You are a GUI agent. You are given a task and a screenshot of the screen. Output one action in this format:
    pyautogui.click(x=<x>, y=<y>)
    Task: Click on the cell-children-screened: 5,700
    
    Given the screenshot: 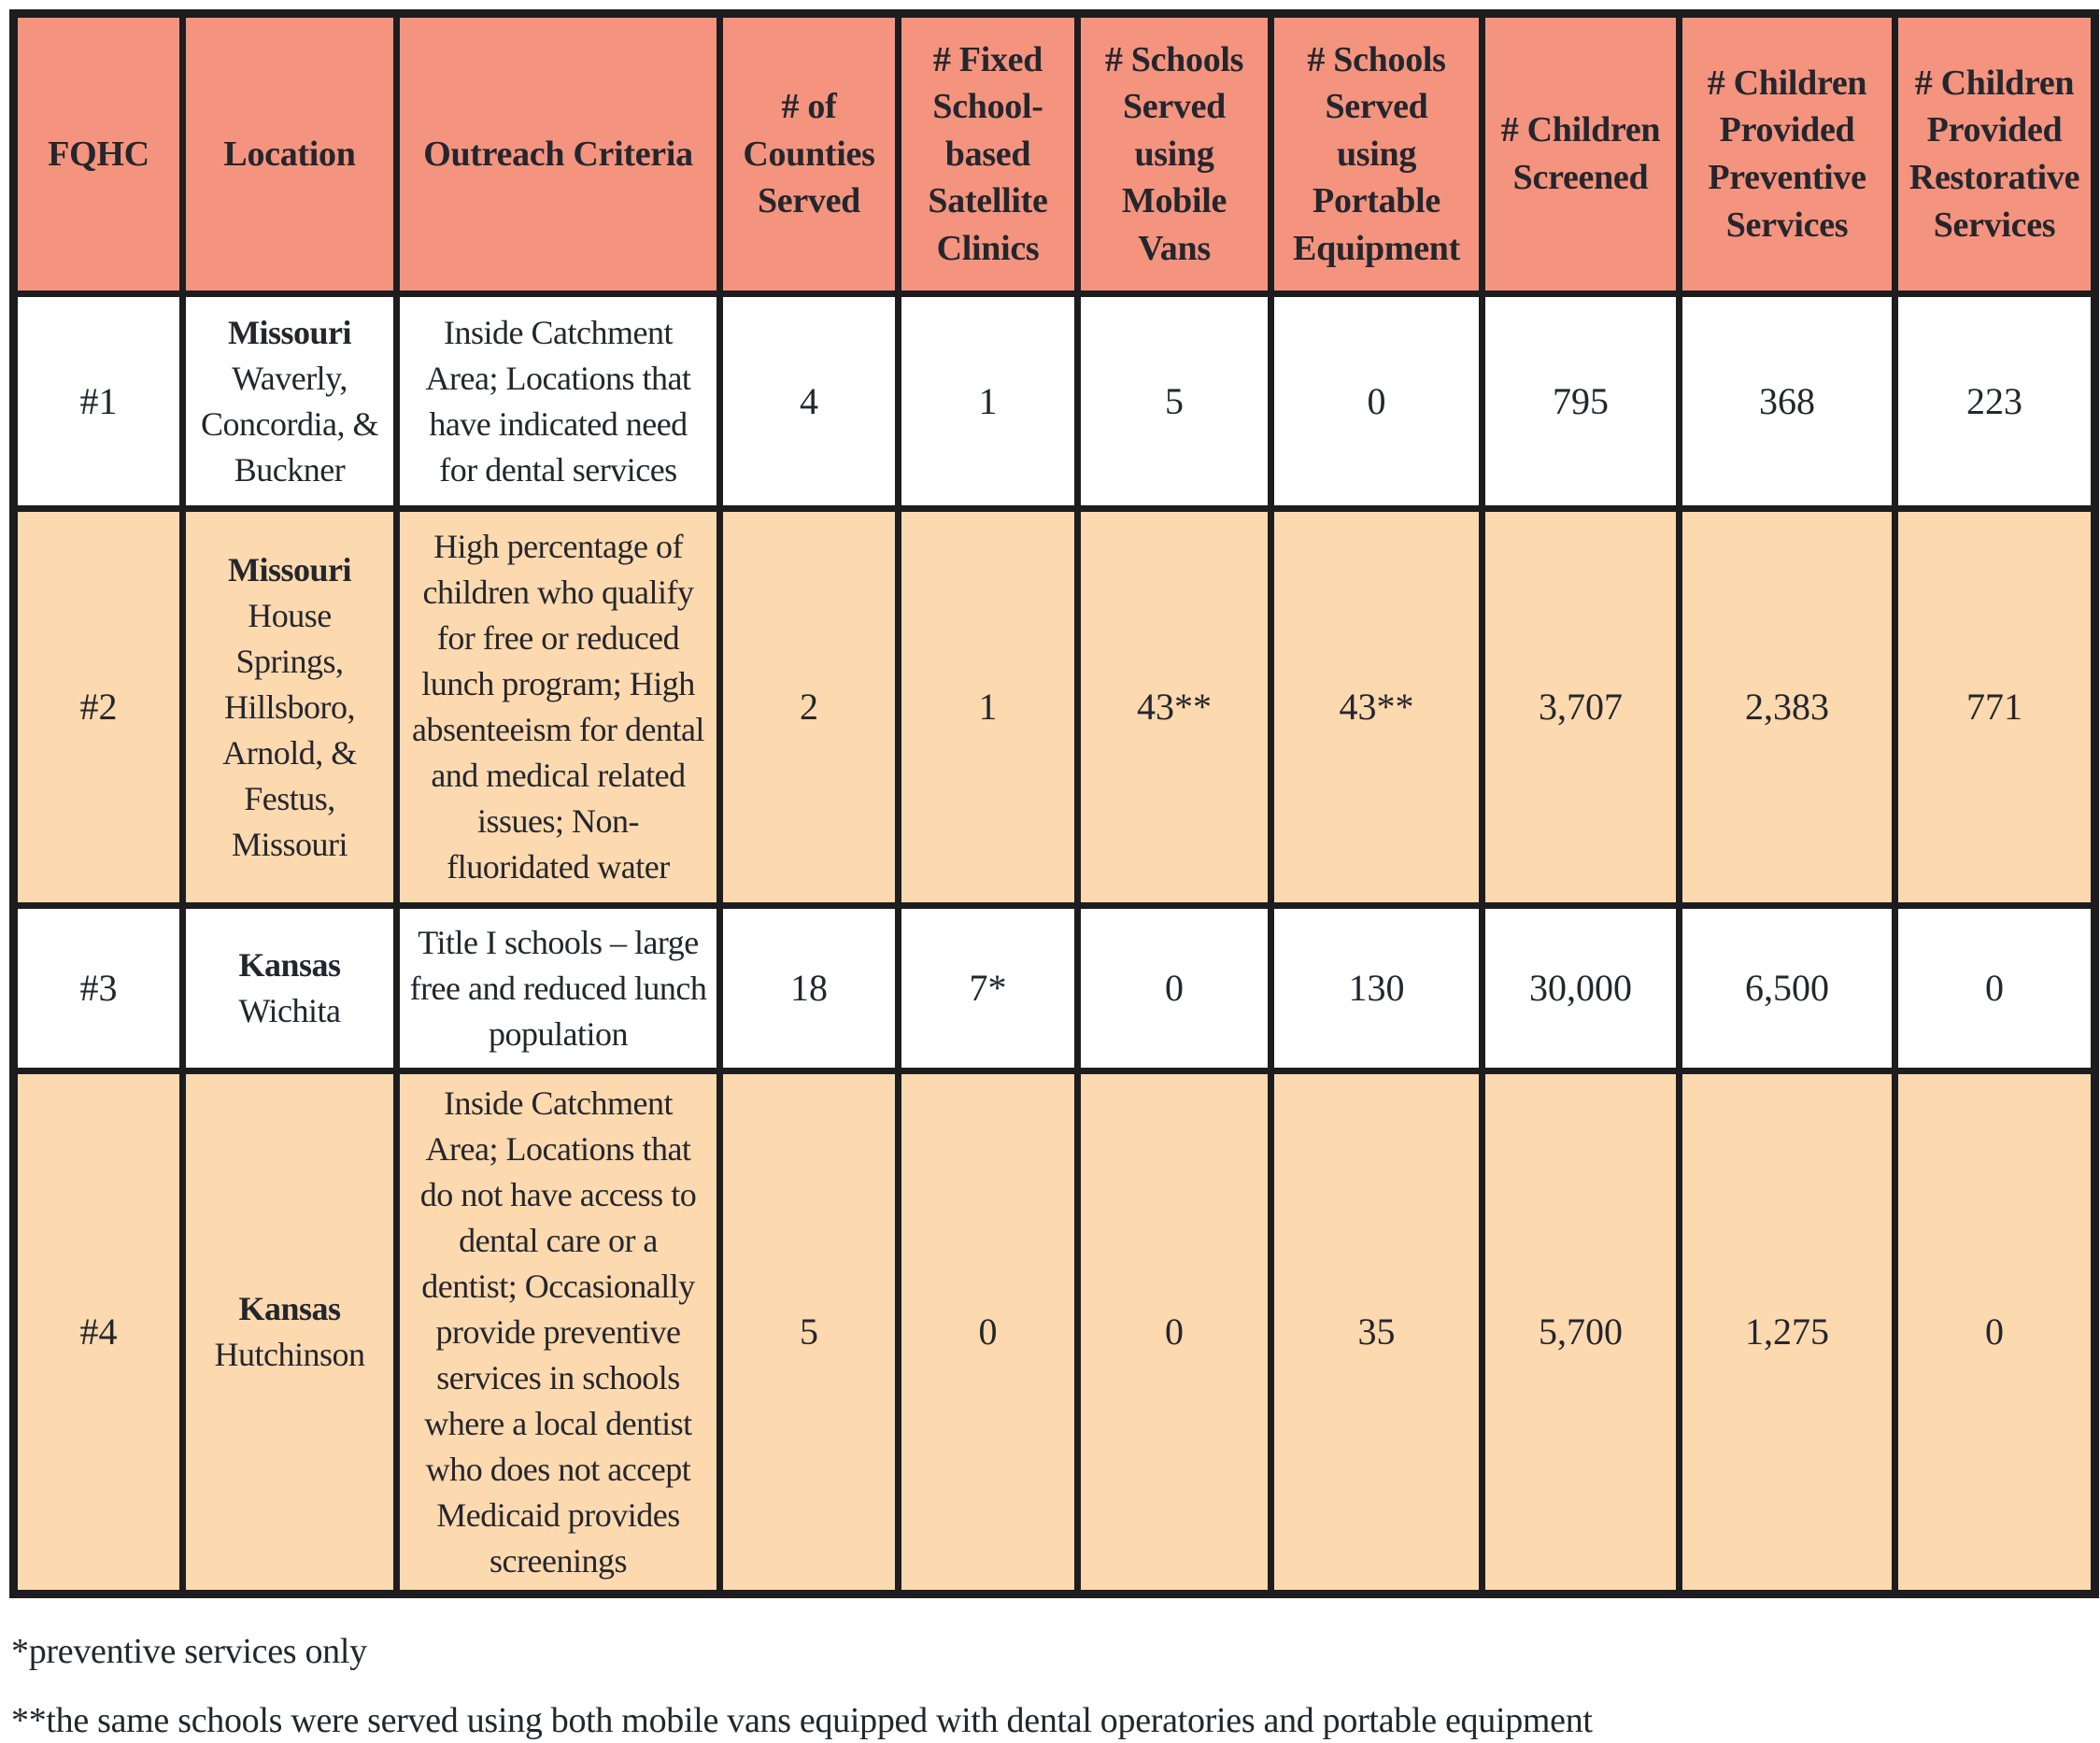 What is the action you would take?
    pyautogui.click(x=1582, y=1332)
    